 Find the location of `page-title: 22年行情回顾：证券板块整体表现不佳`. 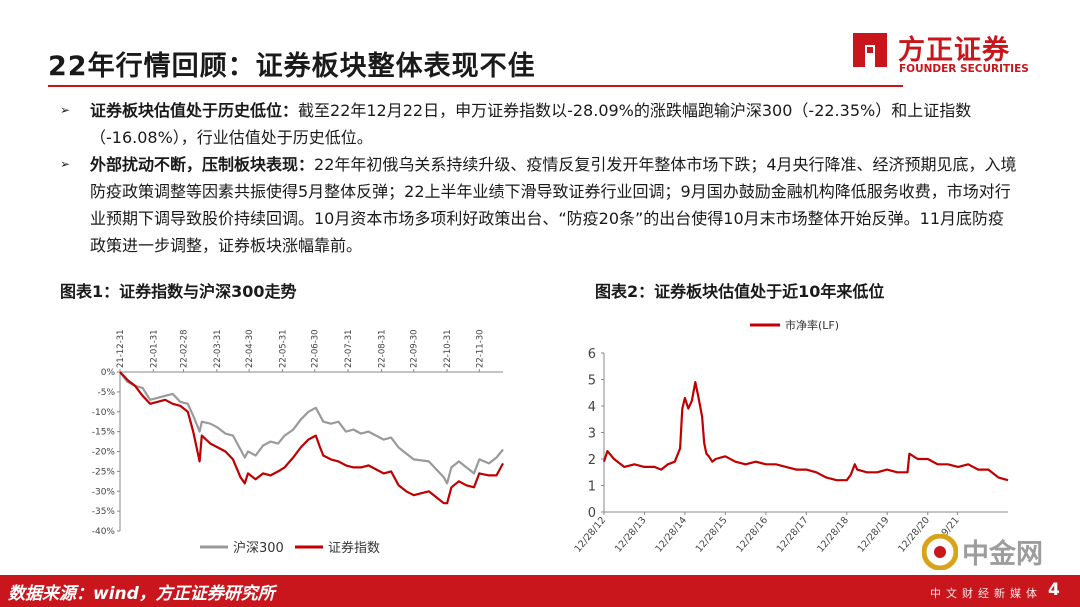

page-title: 22年行情回顾：证券板块整体表现不佳 is located at coordinates (292, 66).